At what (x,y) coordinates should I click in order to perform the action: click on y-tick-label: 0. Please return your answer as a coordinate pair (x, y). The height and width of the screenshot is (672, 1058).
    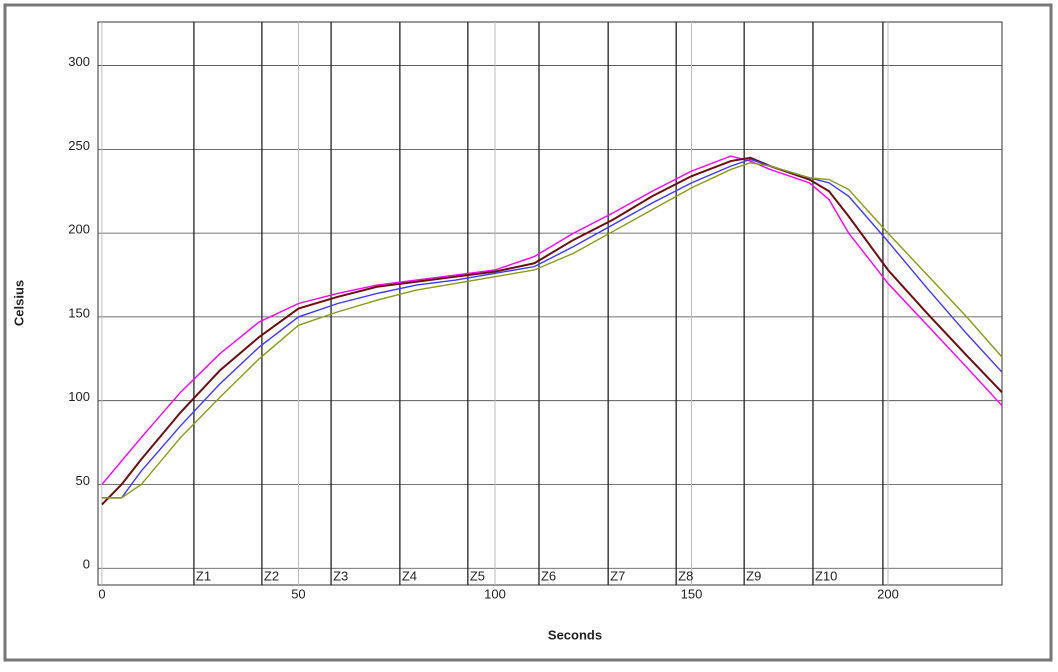
    Looking at the image, I should click on (86, 564).